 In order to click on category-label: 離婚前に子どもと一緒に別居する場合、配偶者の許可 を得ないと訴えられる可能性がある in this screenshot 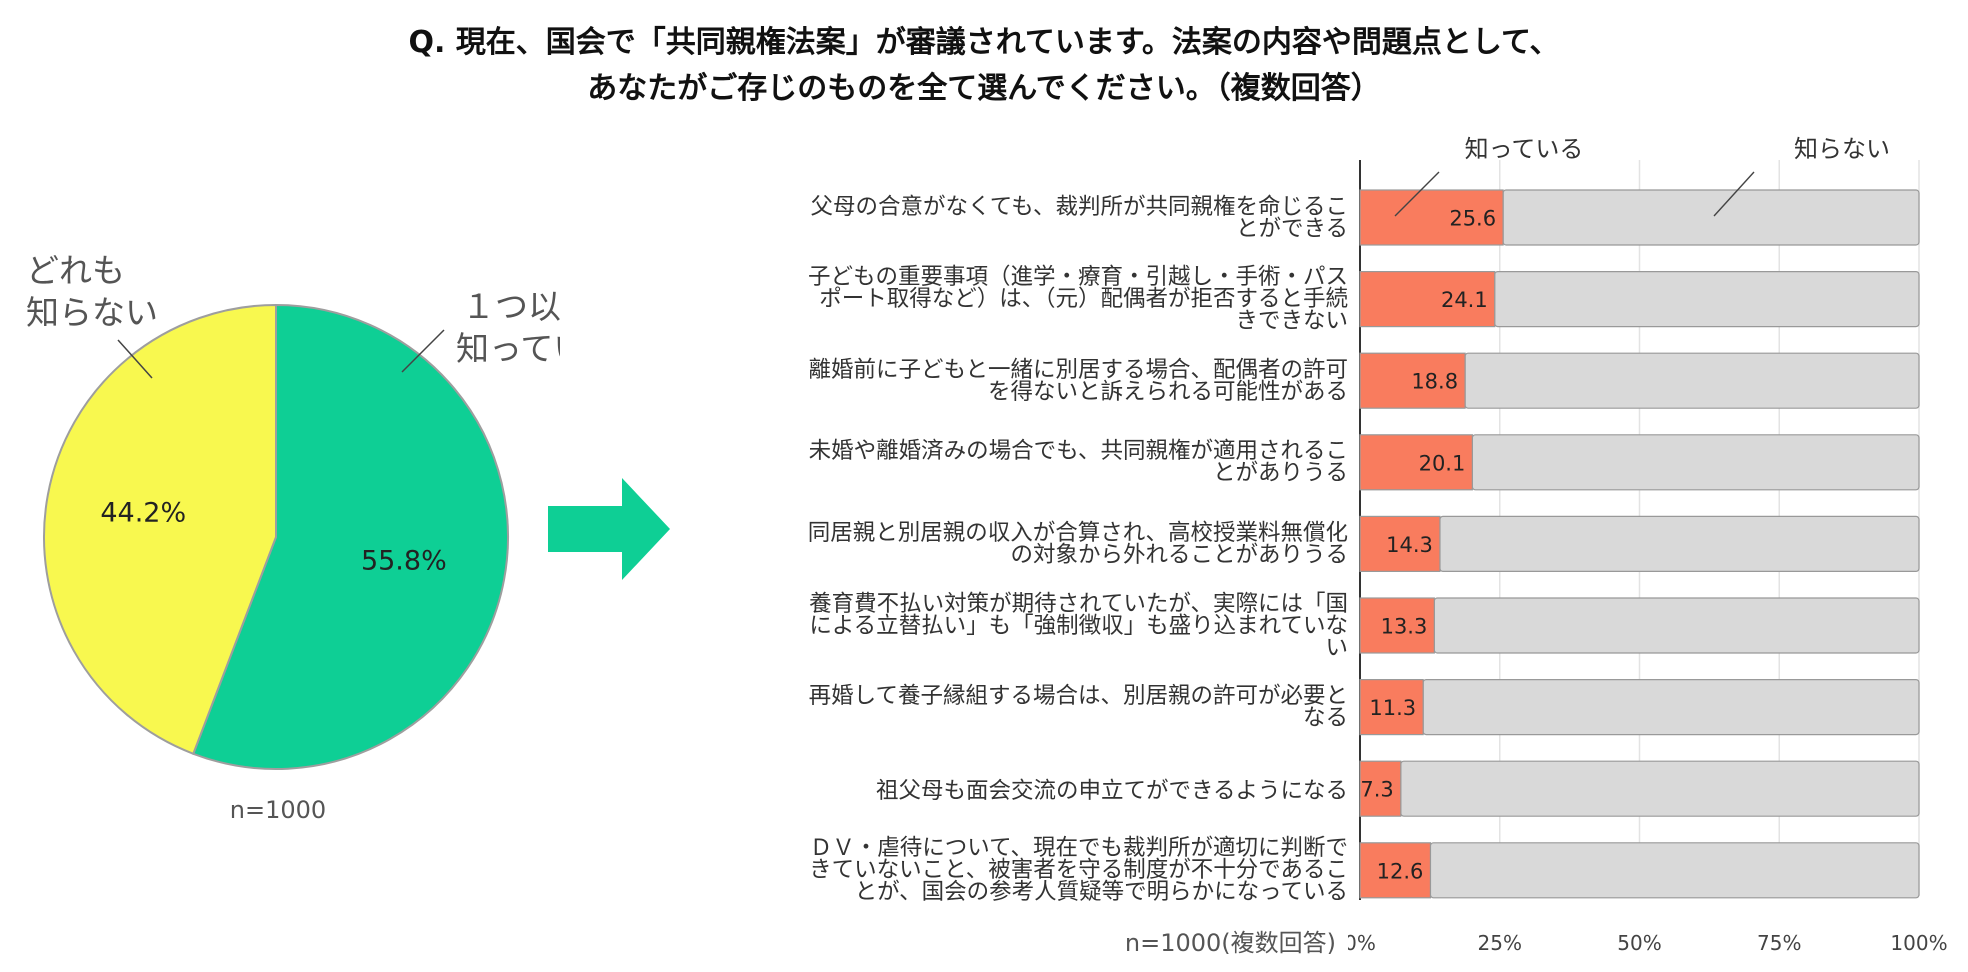, I will do `click(1028, 380)`.